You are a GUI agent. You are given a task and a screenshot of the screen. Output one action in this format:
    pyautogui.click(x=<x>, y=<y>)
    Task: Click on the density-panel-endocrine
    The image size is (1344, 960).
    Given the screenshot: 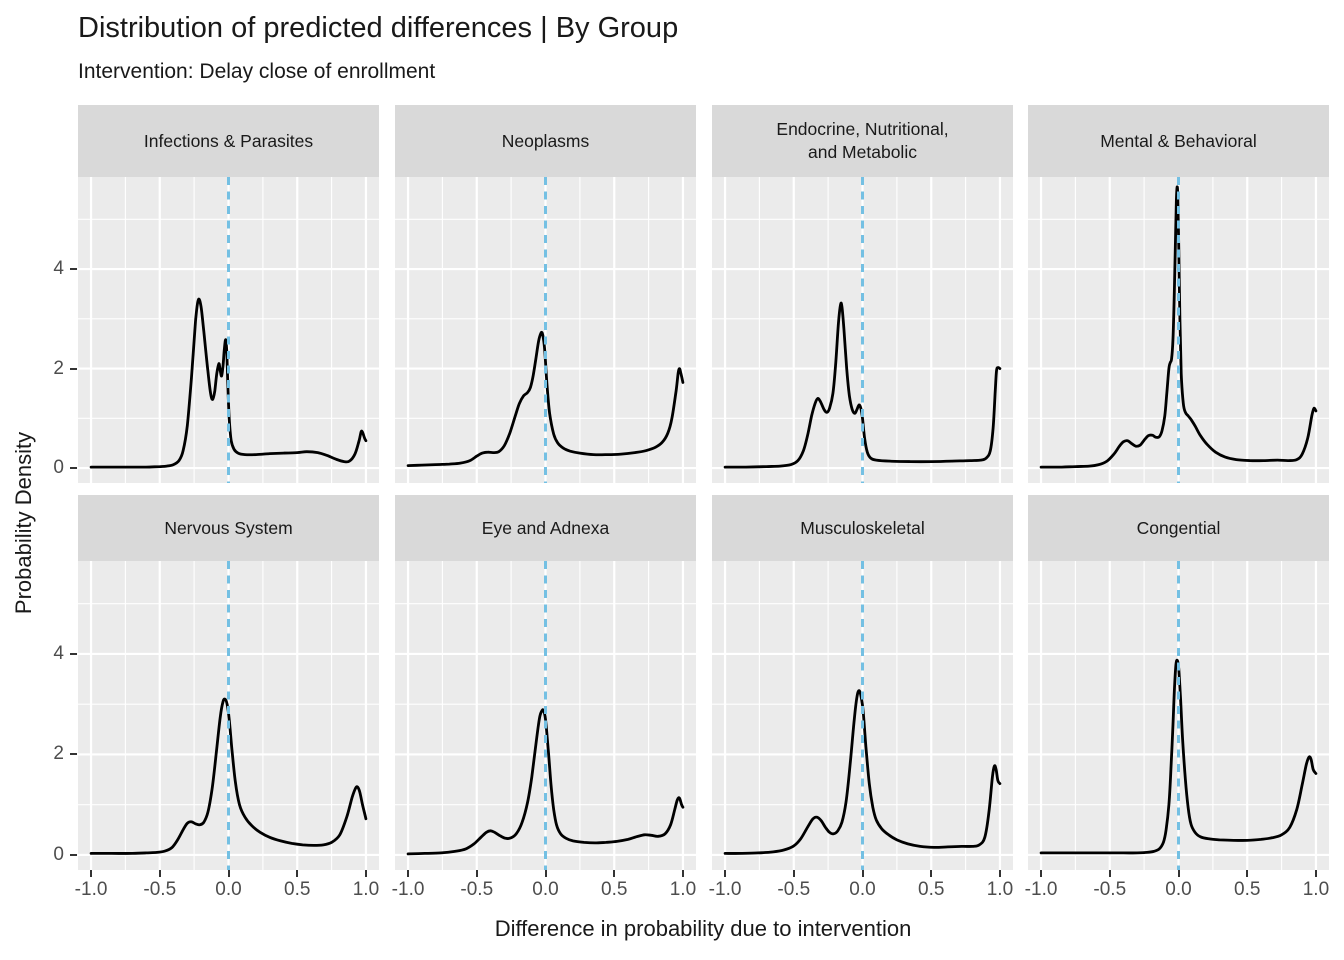 What is the action you would take?
    pyautogui.click(x=862, y=330)
    